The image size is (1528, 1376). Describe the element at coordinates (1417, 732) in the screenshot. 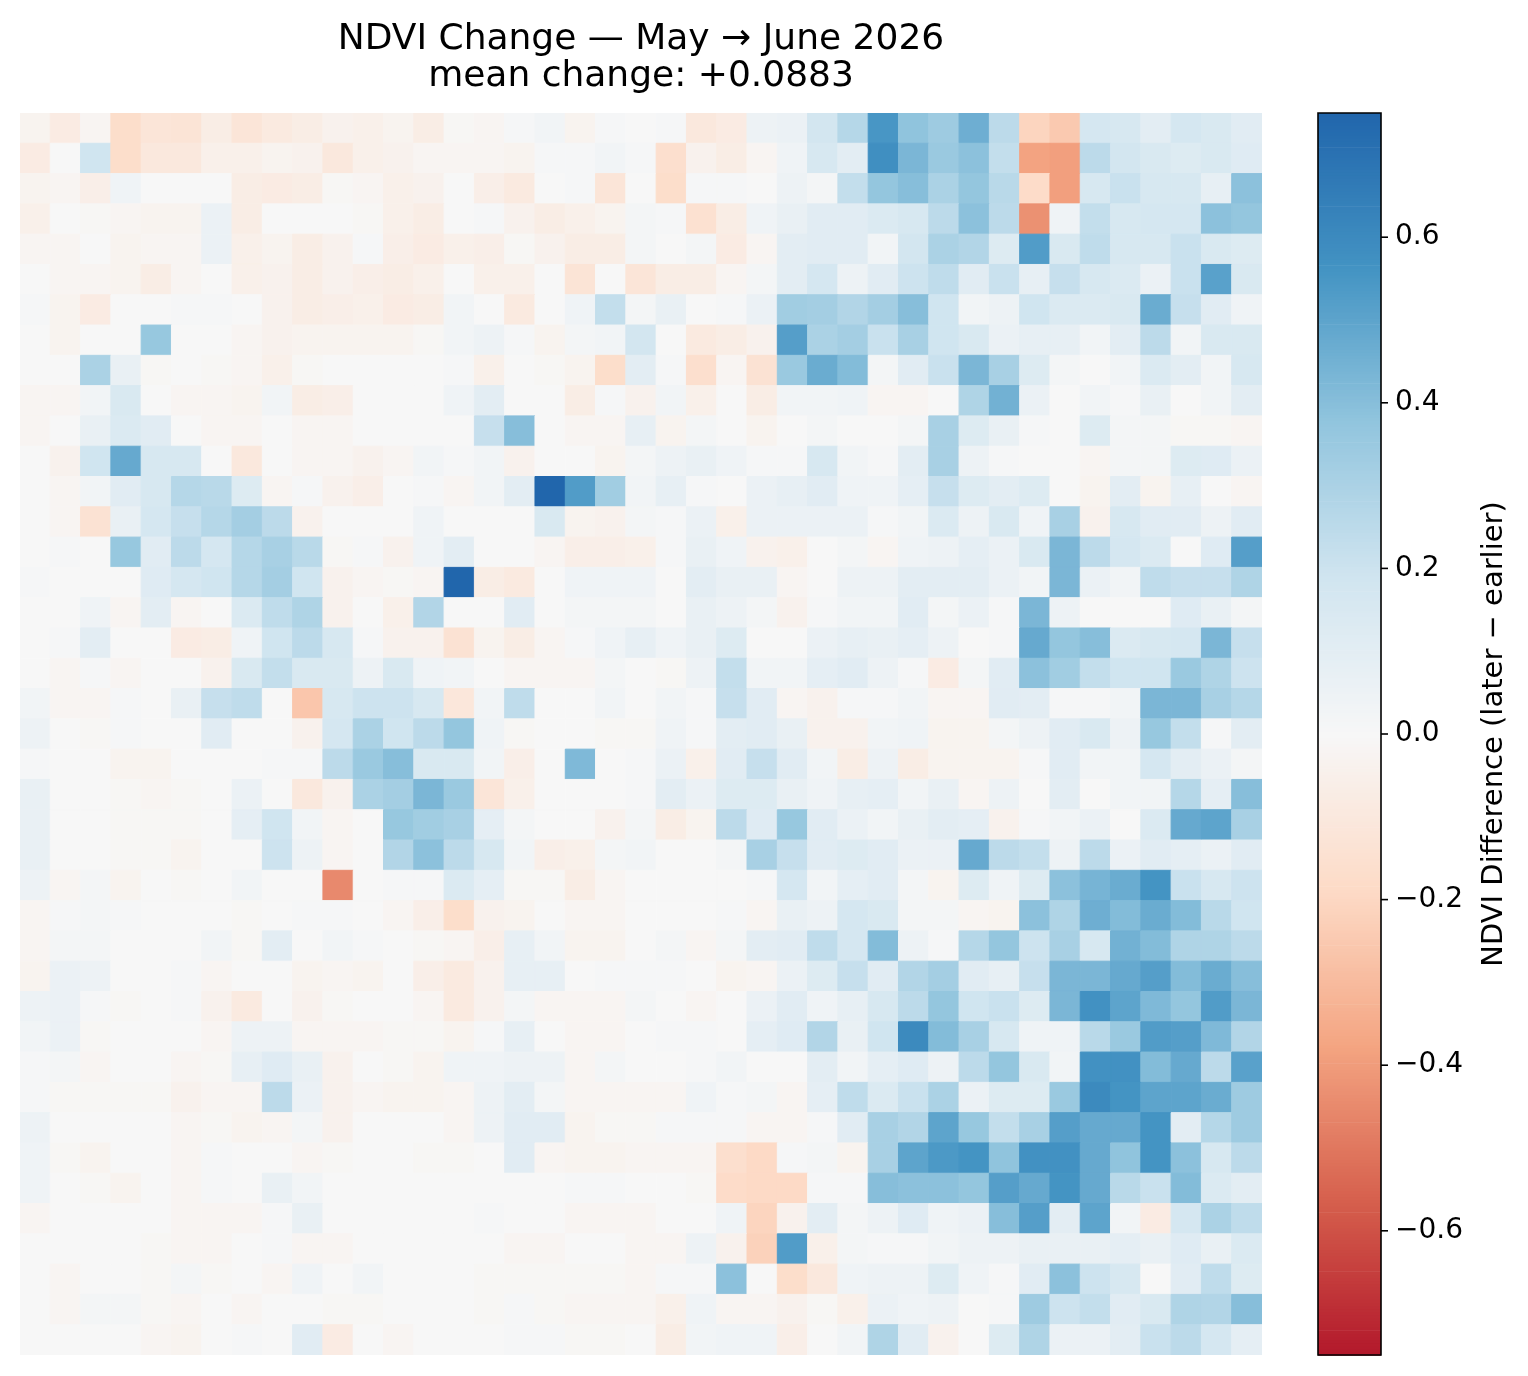

I see `color-bar-label: 0.0` at that location.